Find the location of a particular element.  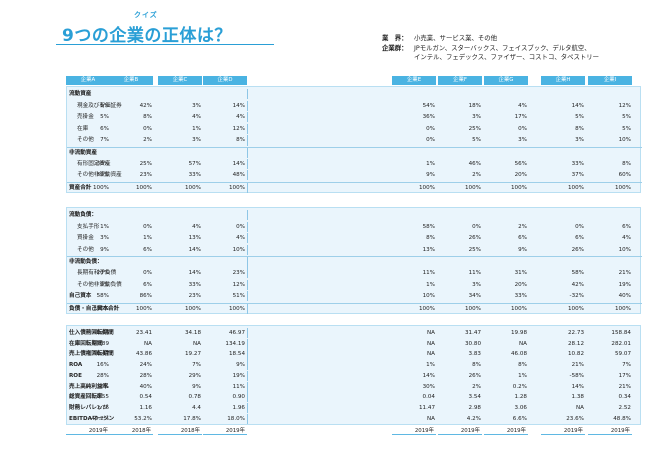

cell-企業B: 2% is located at coordinates (147, 140).